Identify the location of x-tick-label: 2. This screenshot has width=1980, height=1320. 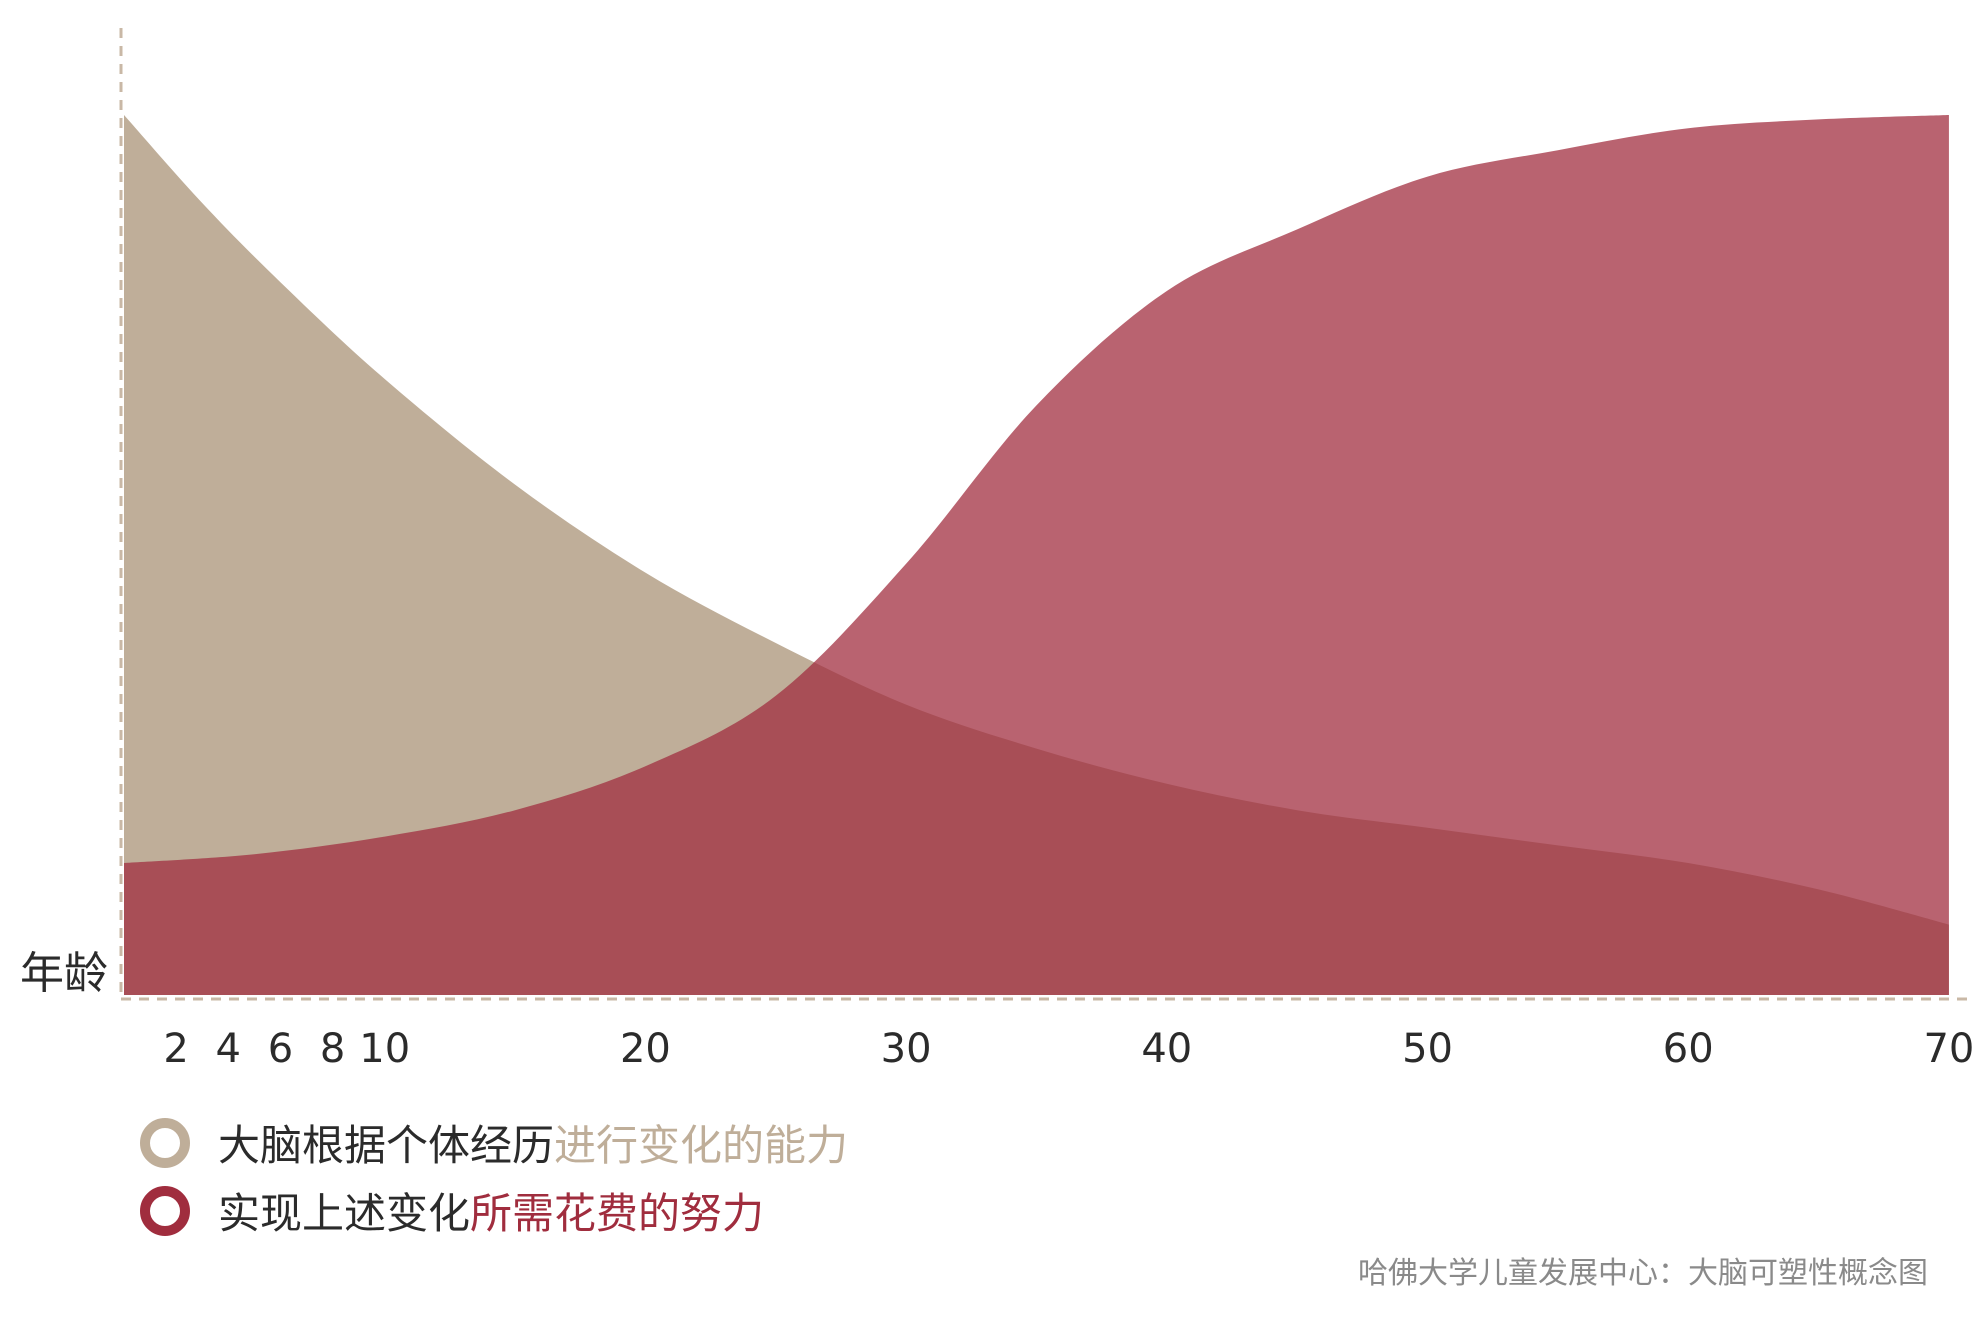
(175, 1049).